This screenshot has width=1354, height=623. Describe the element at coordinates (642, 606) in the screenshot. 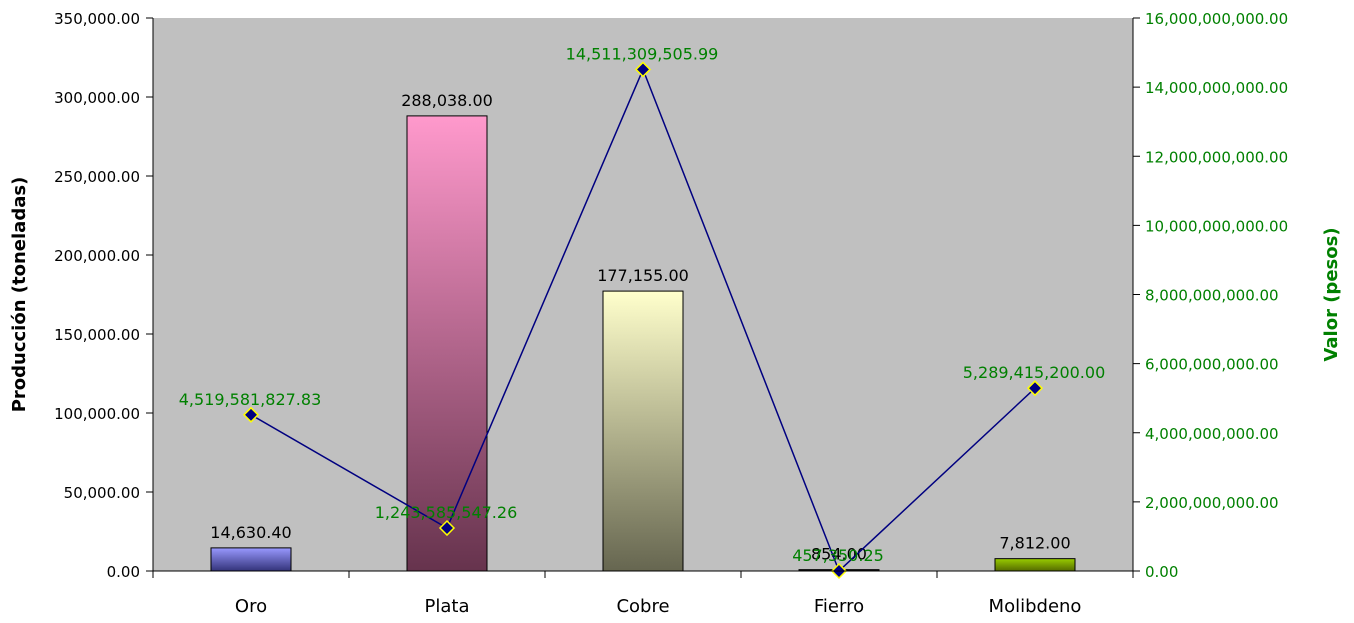

I see `x-tick-label: Cobre` at that location.